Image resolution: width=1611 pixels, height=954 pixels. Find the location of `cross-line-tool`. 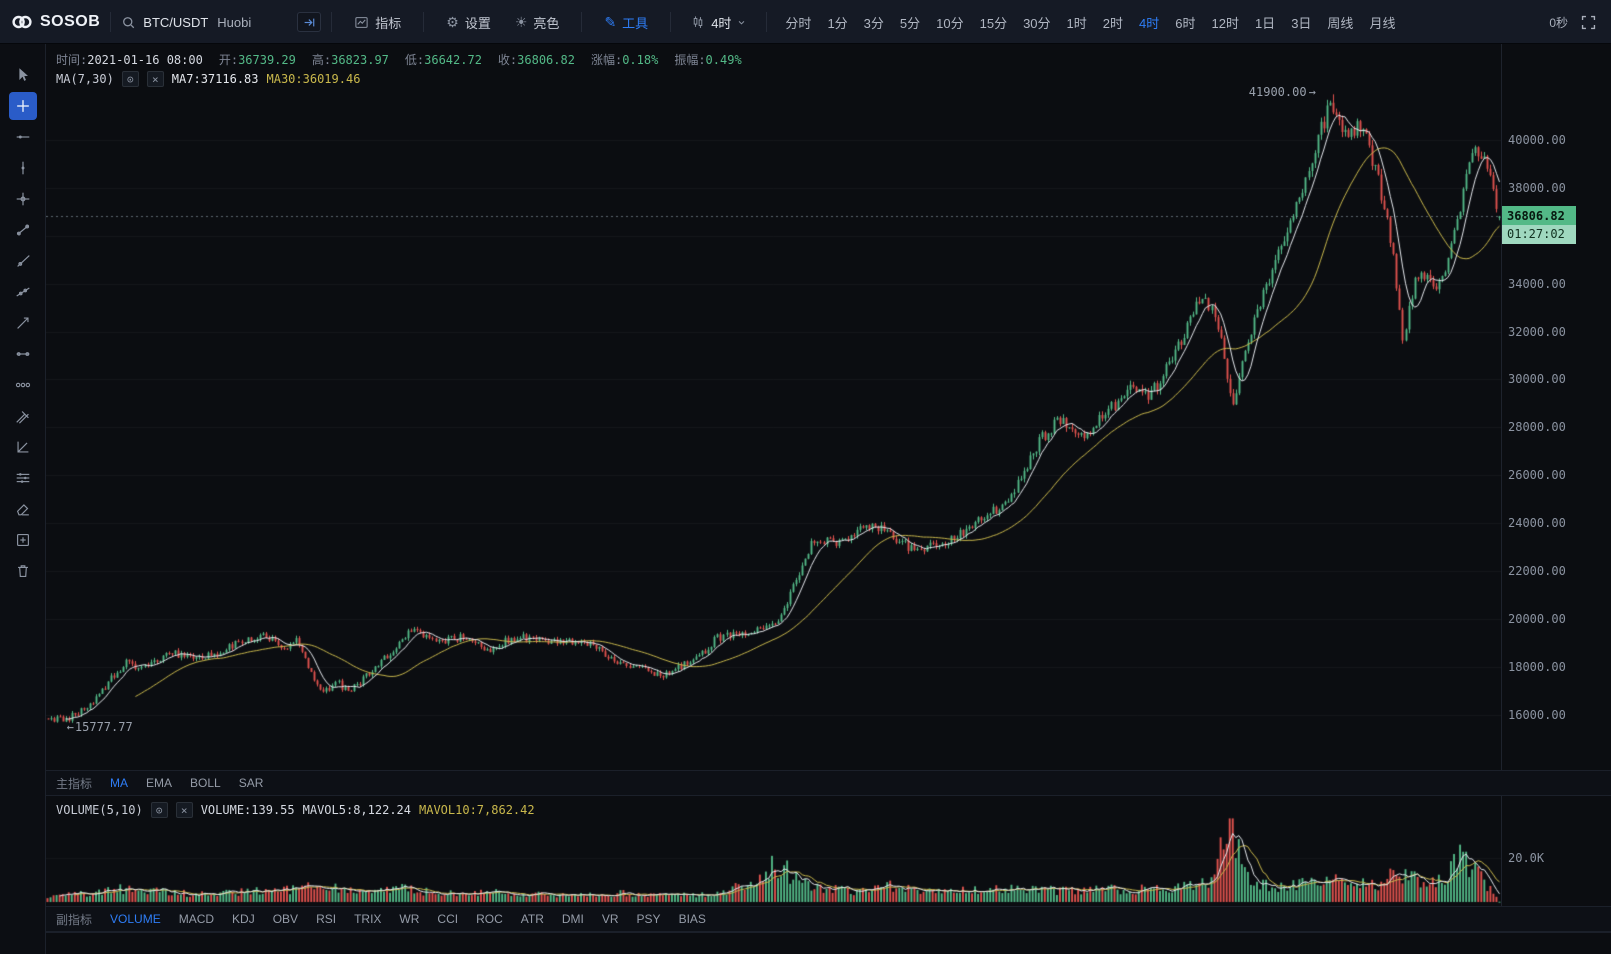

cross-line-tool is located at coordinates (23, 199).